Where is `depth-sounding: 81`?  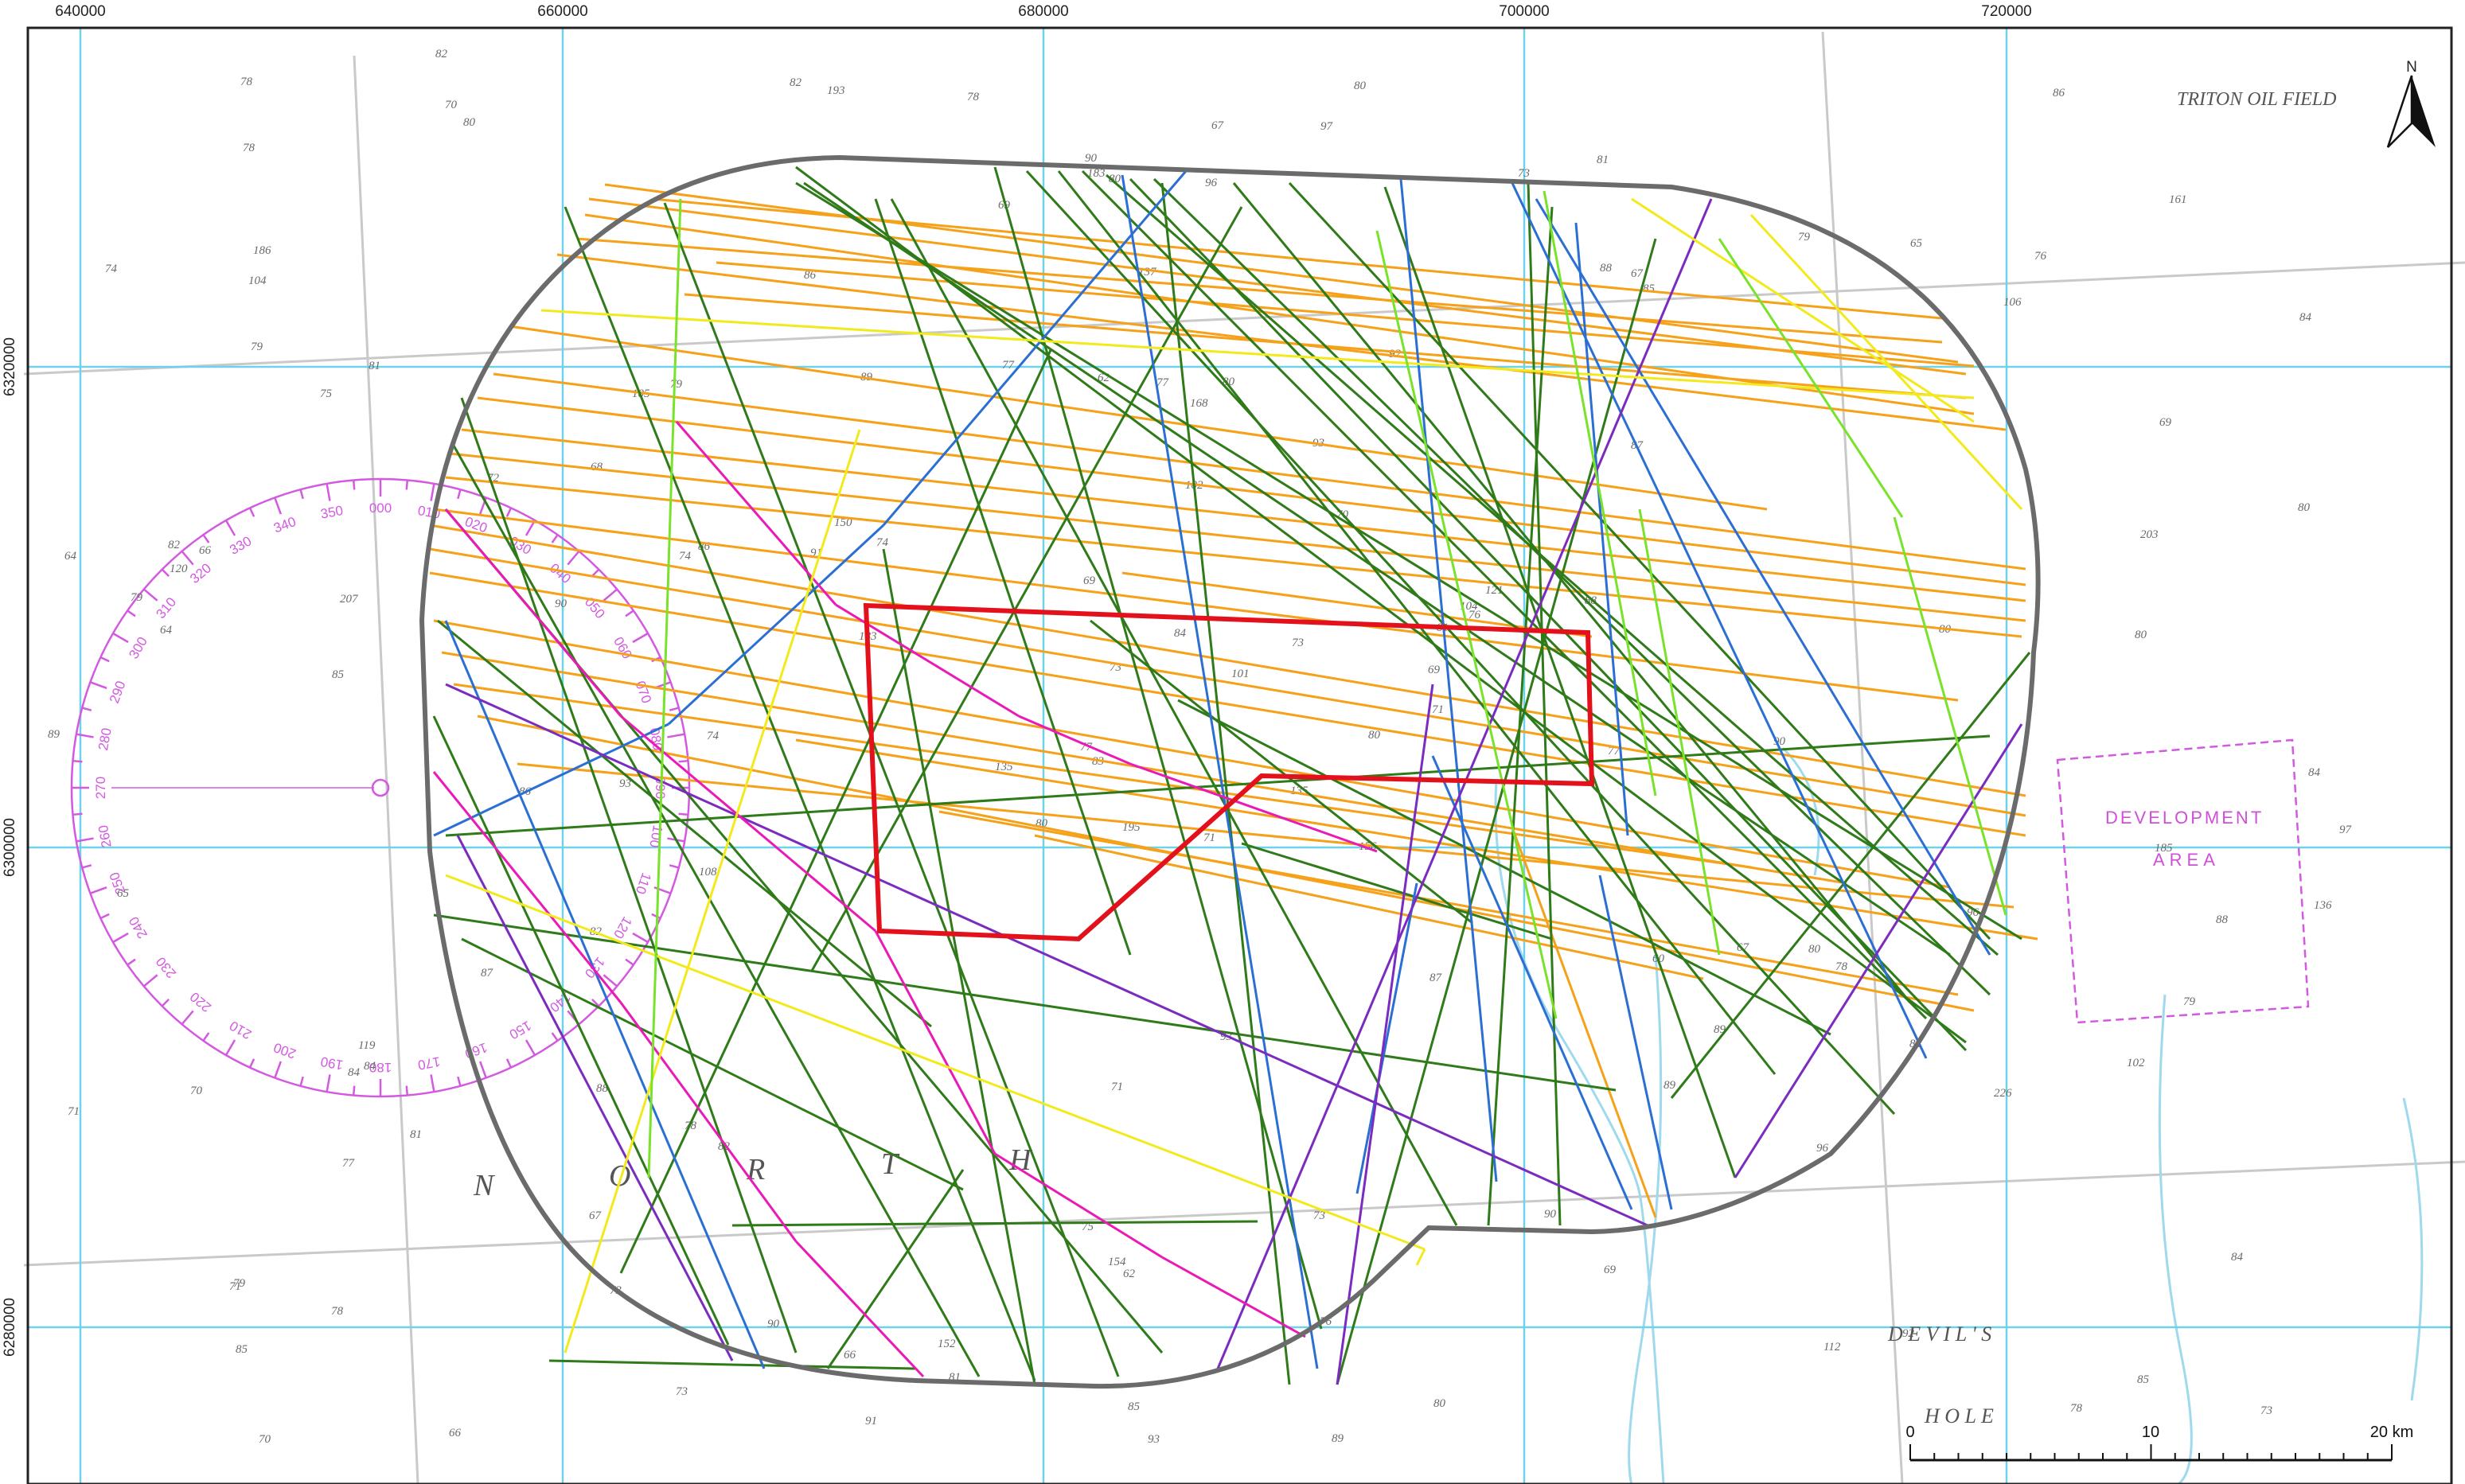
depth-sounding: 81 is located at coordinates (416, 1134).